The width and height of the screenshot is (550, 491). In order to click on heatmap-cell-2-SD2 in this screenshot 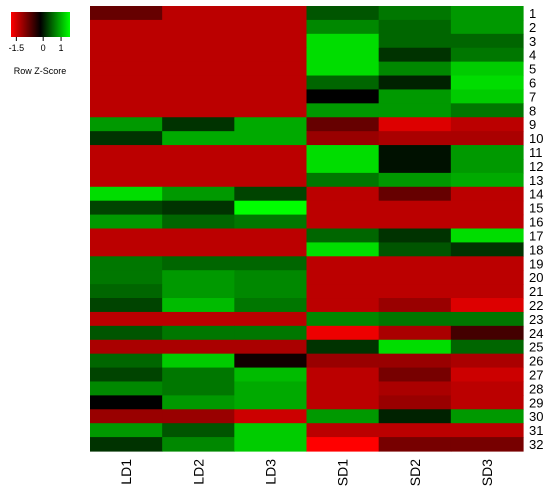, I will do `click(415, 27)`.